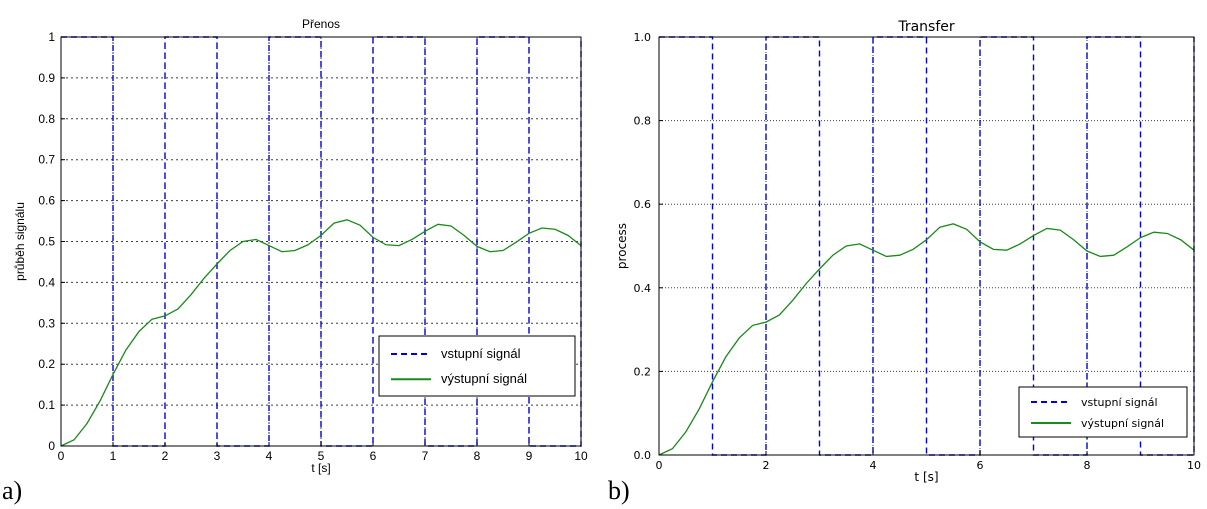 The image size is (1207, 509). Describe the element at coordinates (321, 456) in the screenshot. I see `x-tick-label: 5` at that location.